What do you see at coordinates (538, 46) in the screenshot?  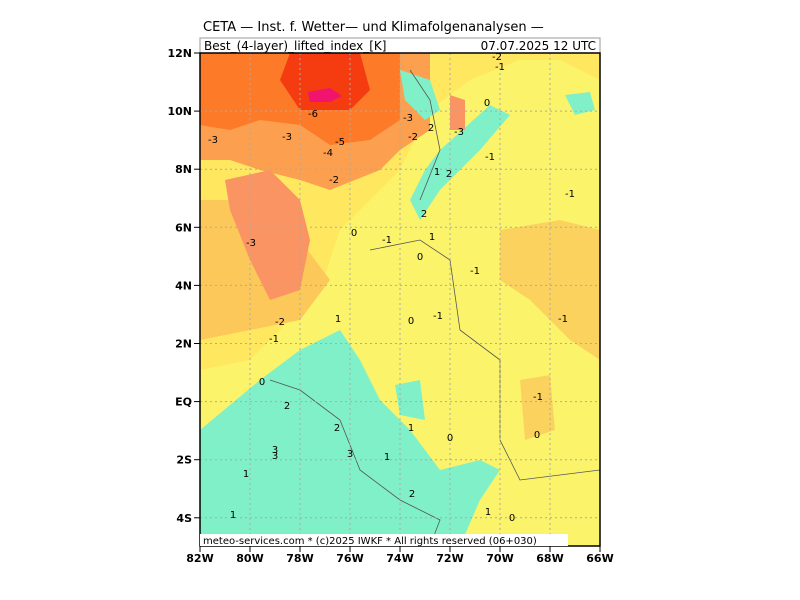 I see `subtitle-right: 07.07.2025 12 UTC` at bounding box center [538, 46].